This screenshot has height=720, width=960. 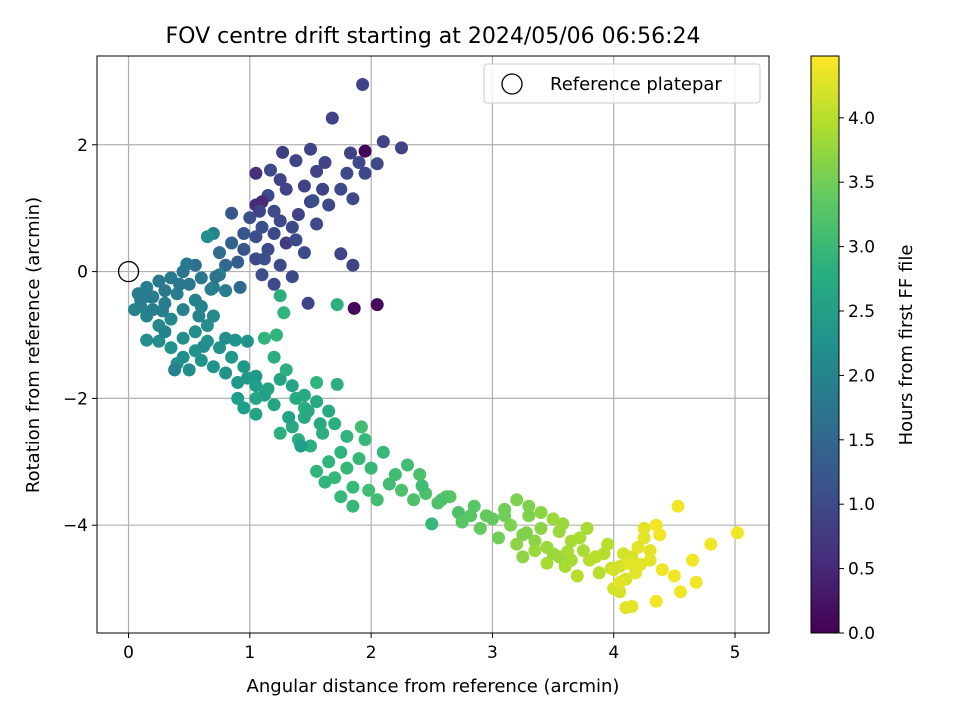 I want to click on colorbar-ticks: 0.0 0.5 1.0 1.5 2.0 2.5 3.0 3.5 4.0, so click(x=857, y=376).